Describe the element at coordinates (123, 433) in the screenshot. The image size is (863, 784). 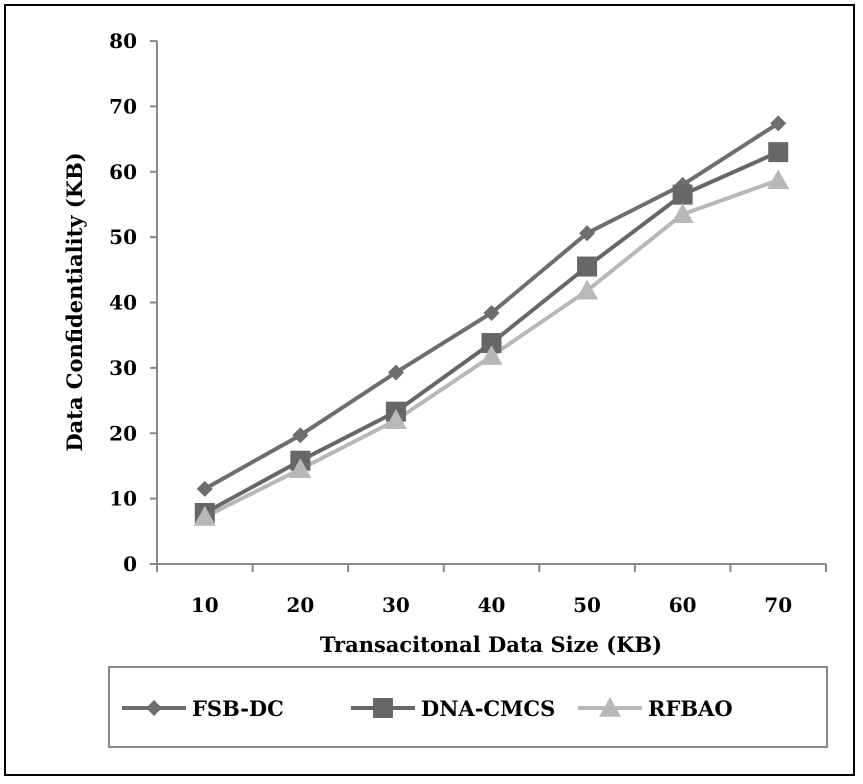
I see `y-tick-label: 20` at that location.